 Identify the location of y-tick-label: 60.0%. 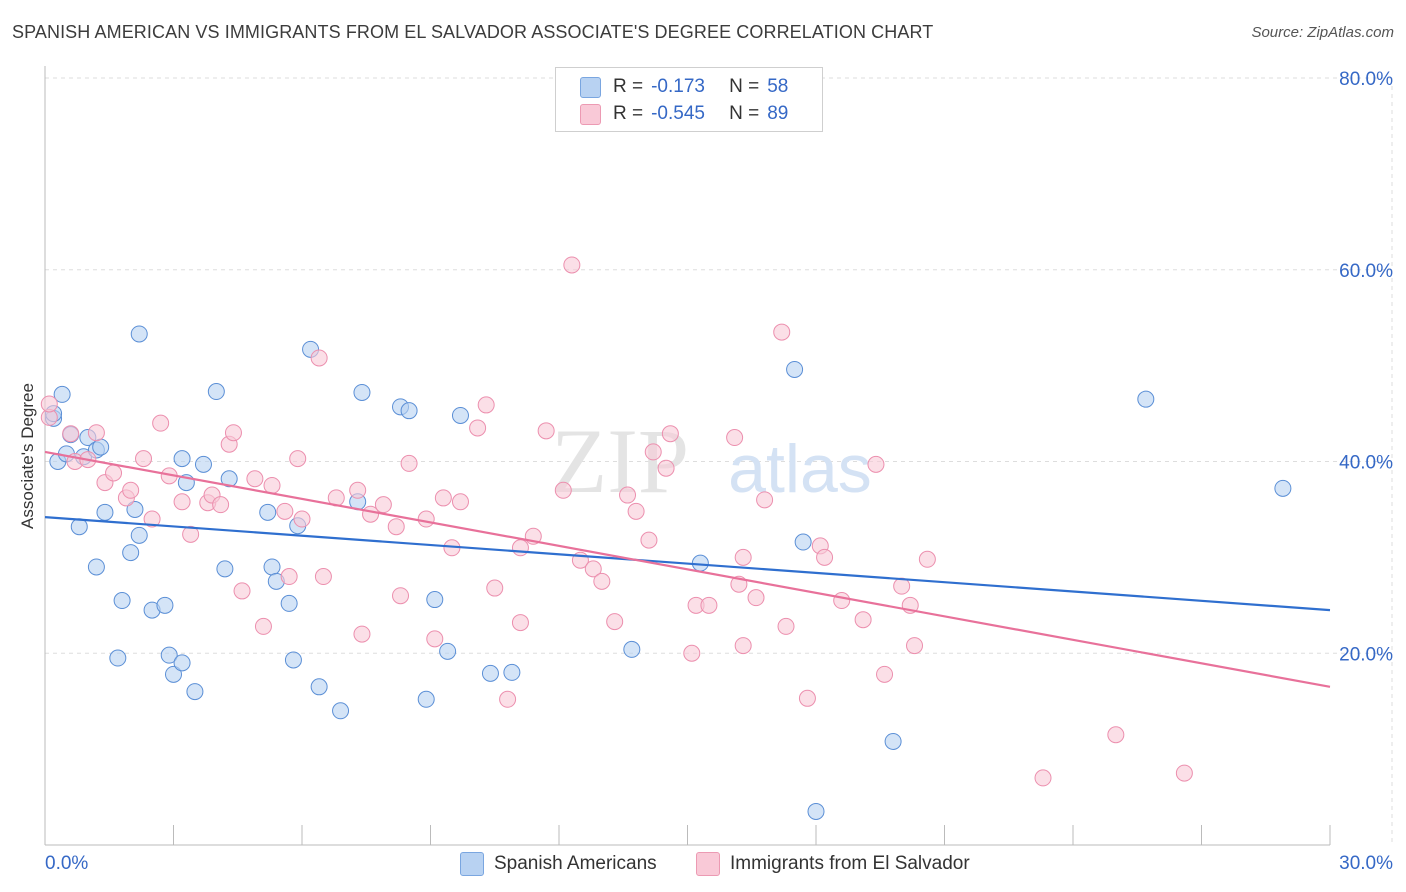
(1366, 271).